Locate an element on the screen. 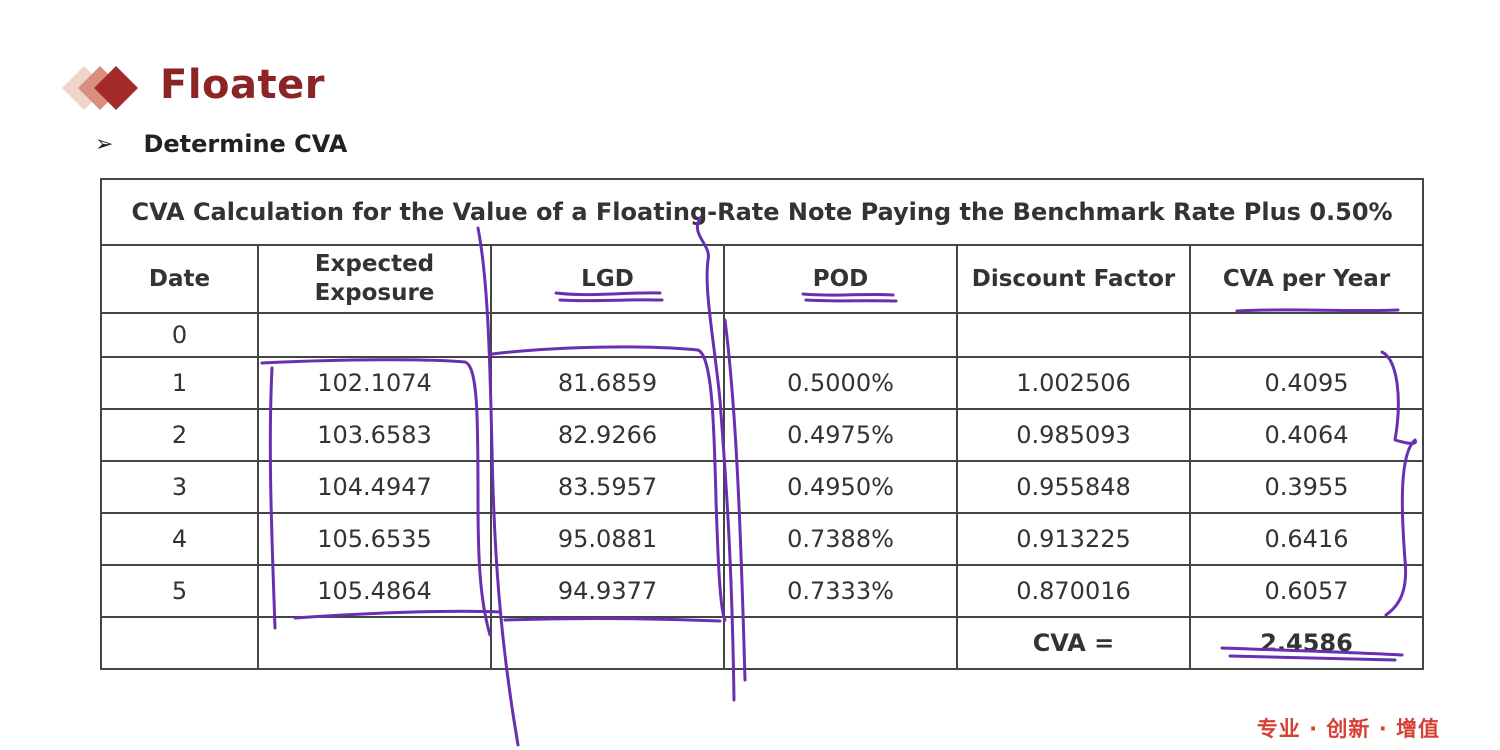  cell-pod is located at coordinates (840, 335).